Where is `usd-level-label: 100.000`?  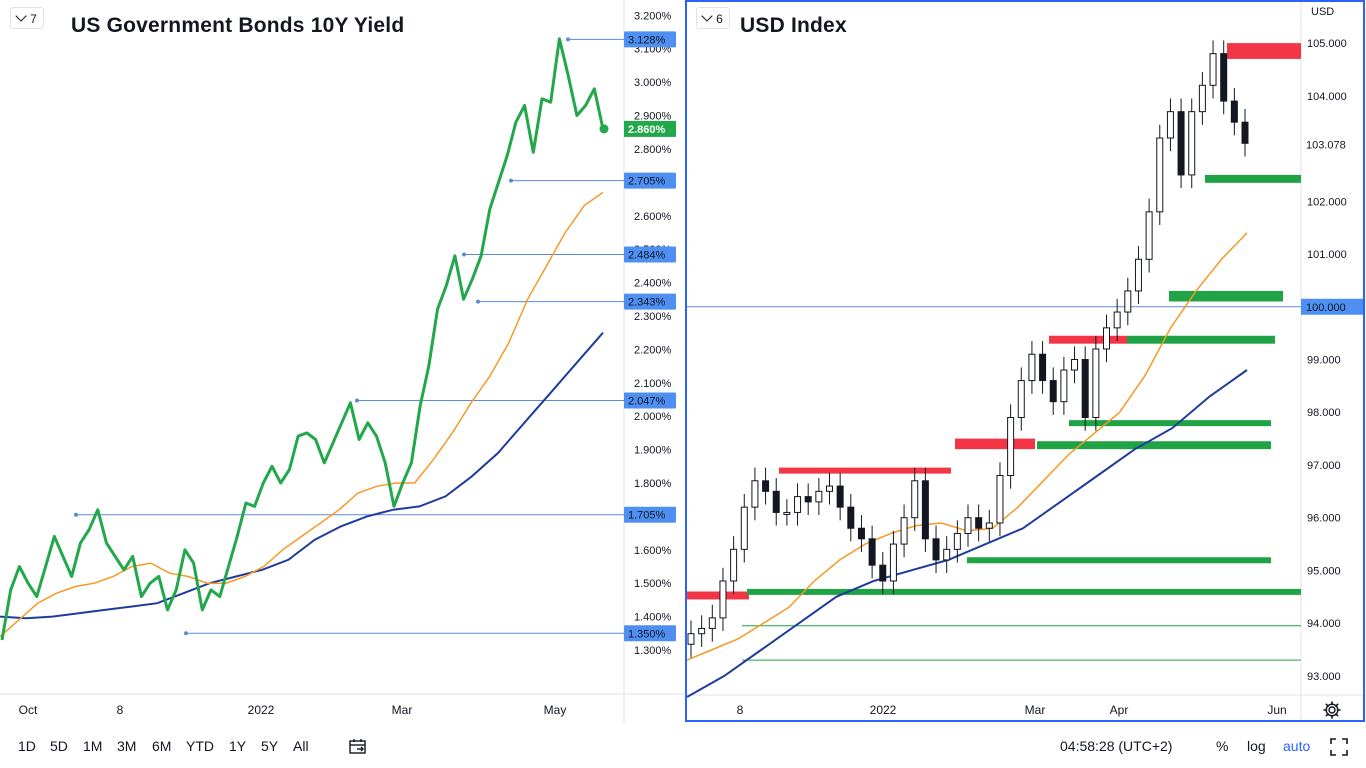 usd-level-label: 100.000 is located at coordinates (1326, 308).